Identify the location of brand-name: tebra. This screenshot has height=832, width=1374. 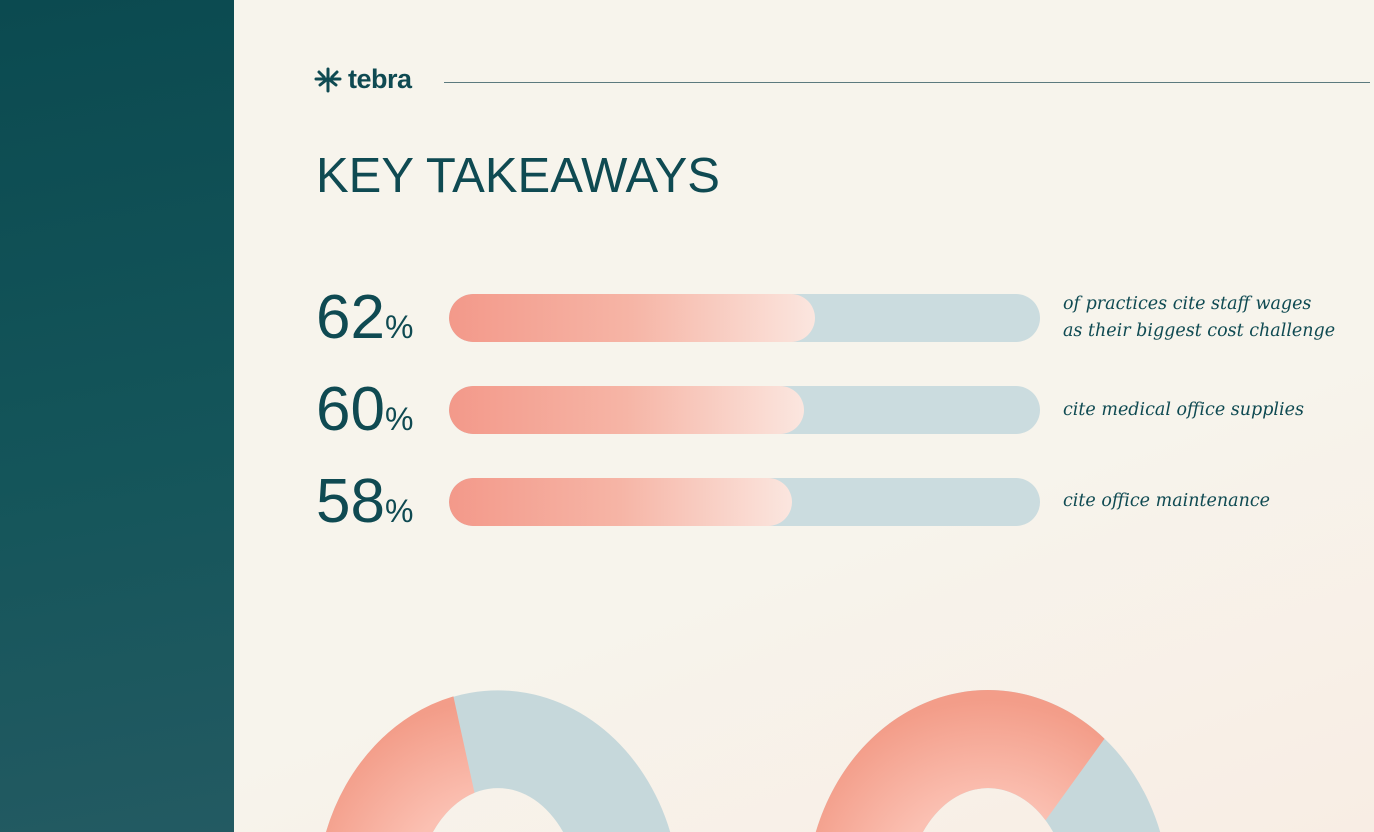
(380, 79).